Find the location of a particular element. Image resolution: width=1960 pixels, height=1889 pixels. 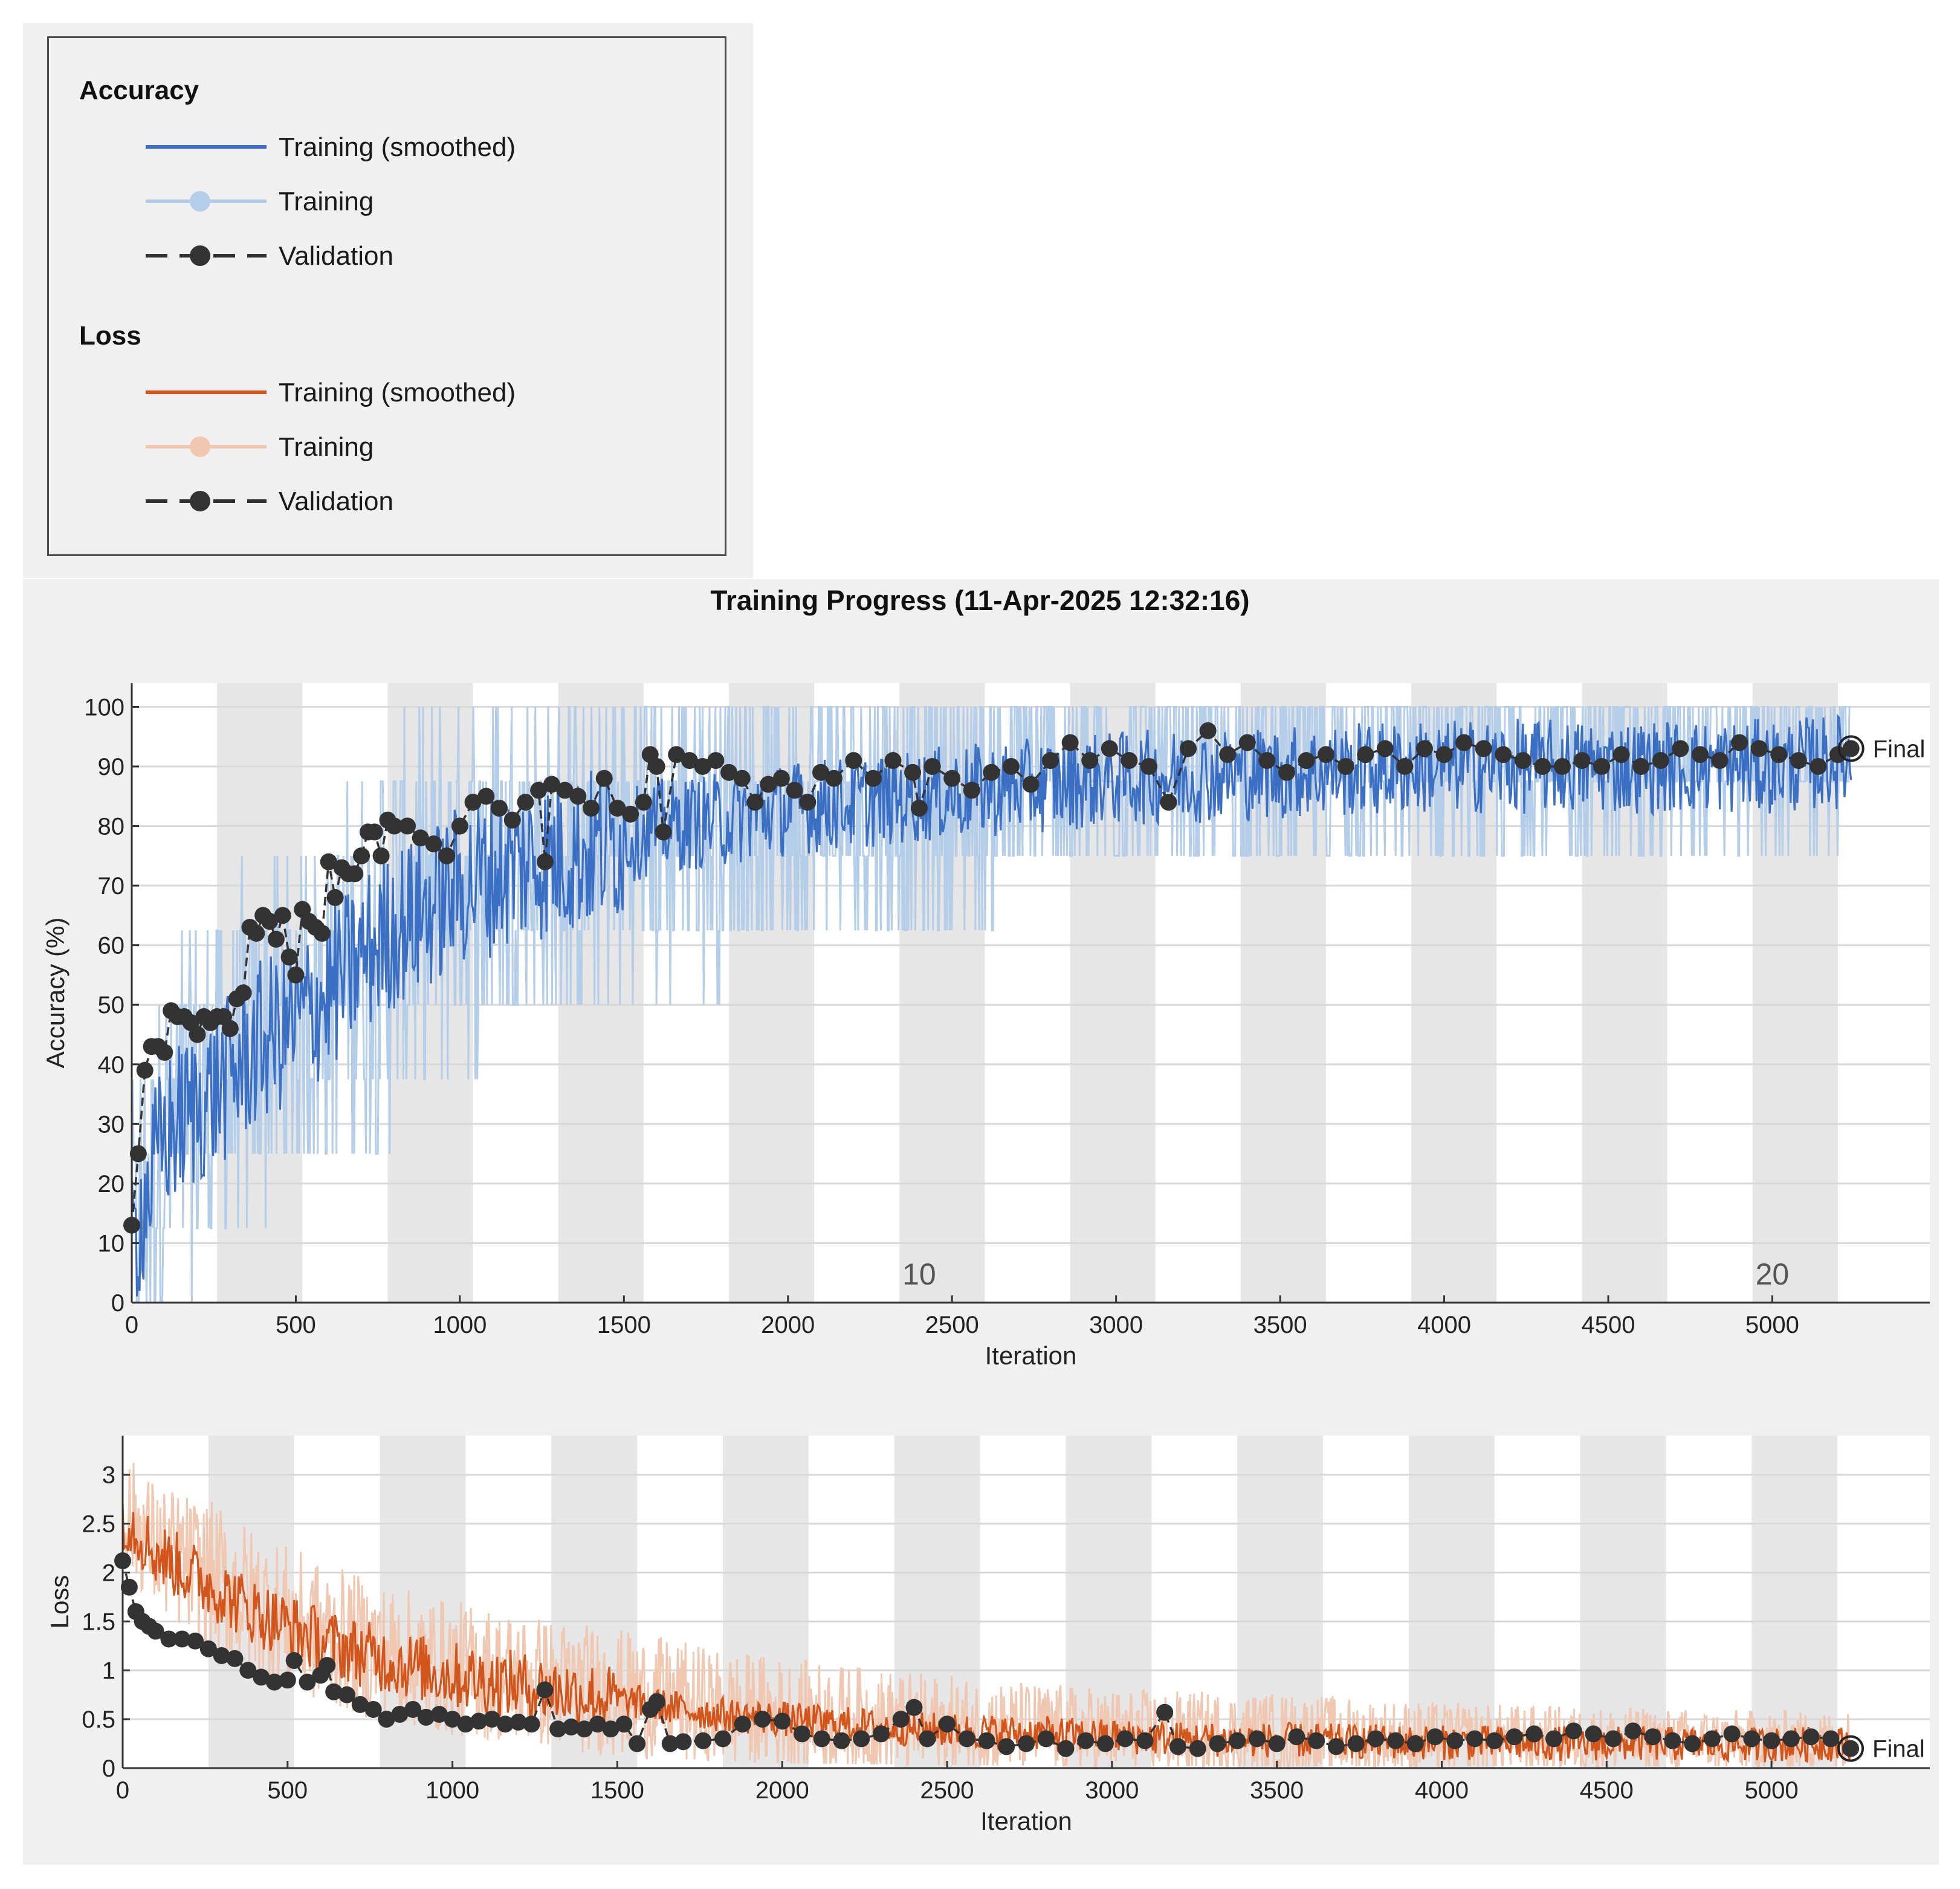

y-tick-label: 90 is located at coordinates (111, 767).